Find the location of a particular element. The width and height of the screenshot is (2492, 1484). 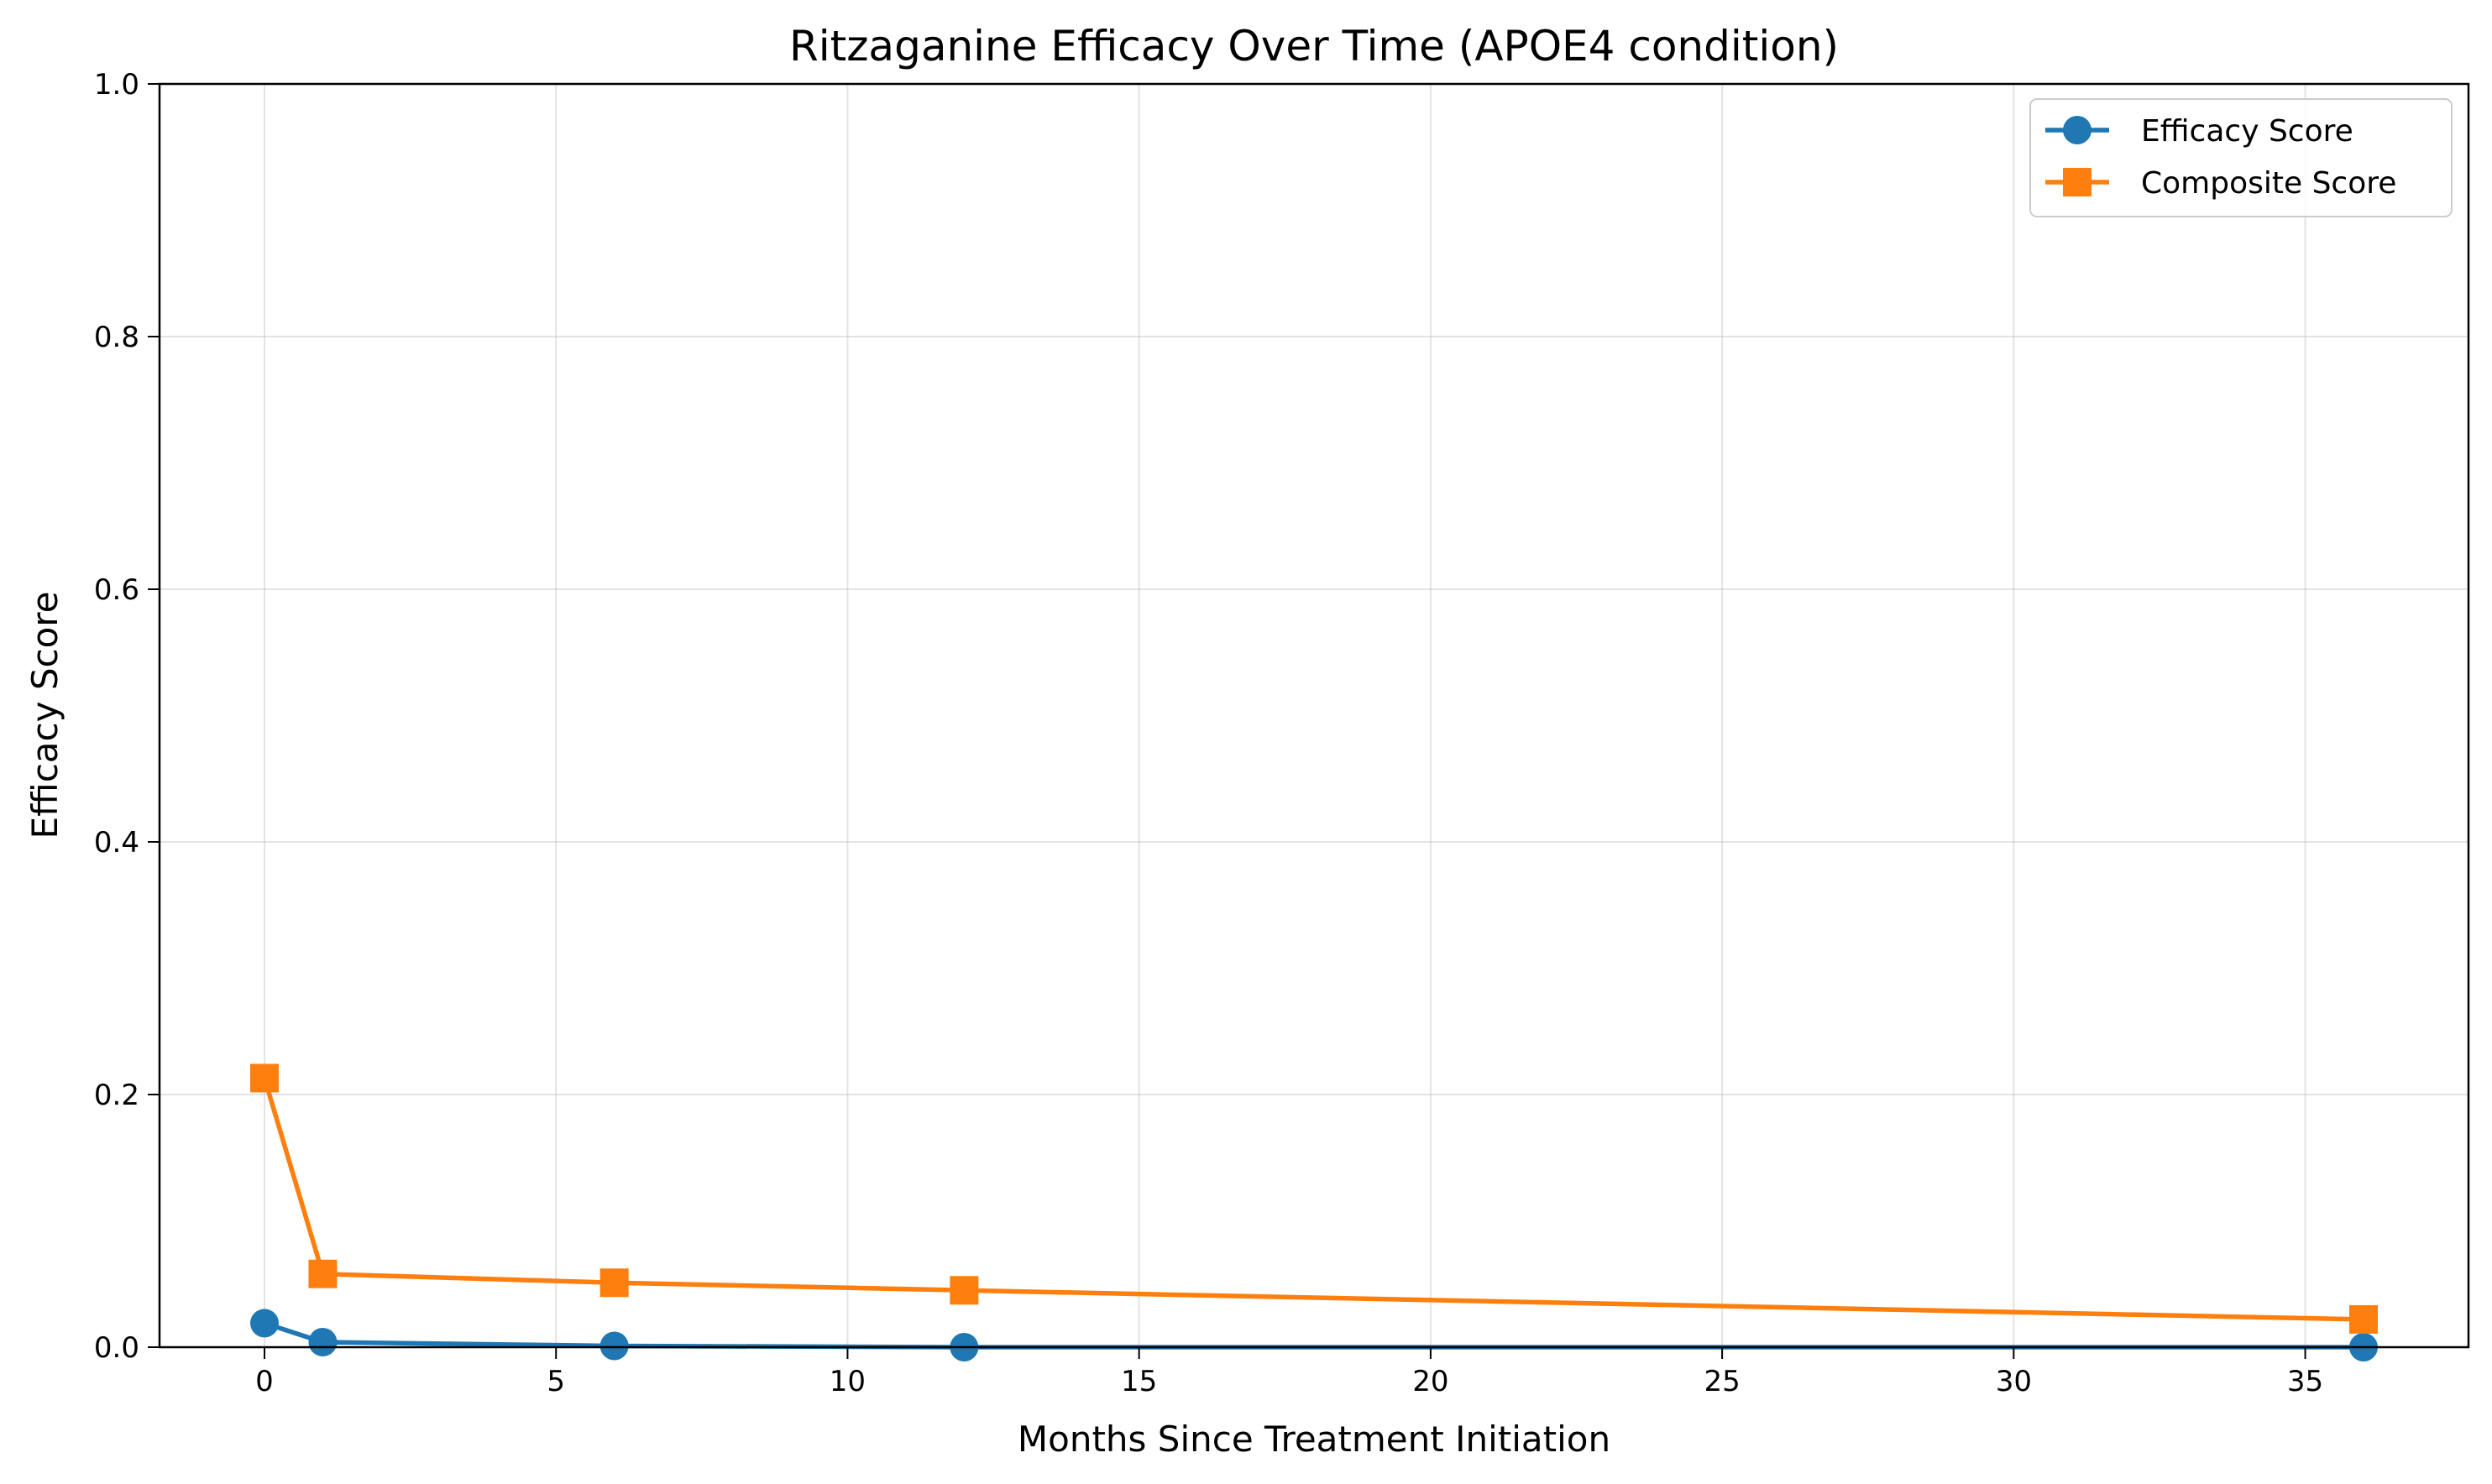

y-tick-label: 0.6 is located at coordinates (117, 590).